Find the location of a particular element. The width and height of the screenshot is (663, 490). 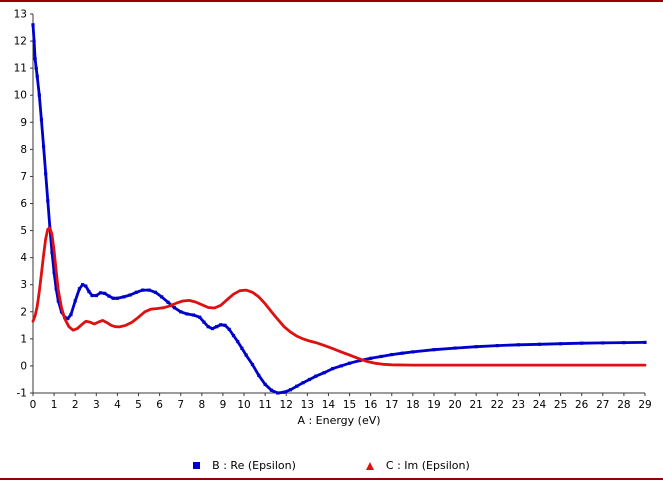

window-bottom-border-line is located at coordinates (331, 479).